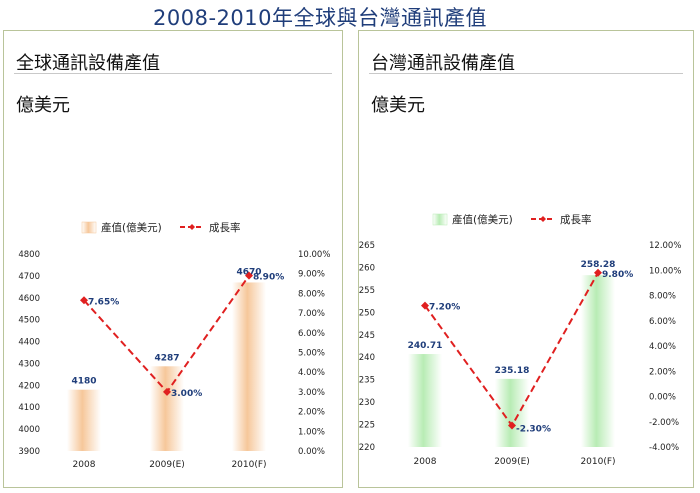  I want to click on y-tick-label: 4800, so click(29, 255).